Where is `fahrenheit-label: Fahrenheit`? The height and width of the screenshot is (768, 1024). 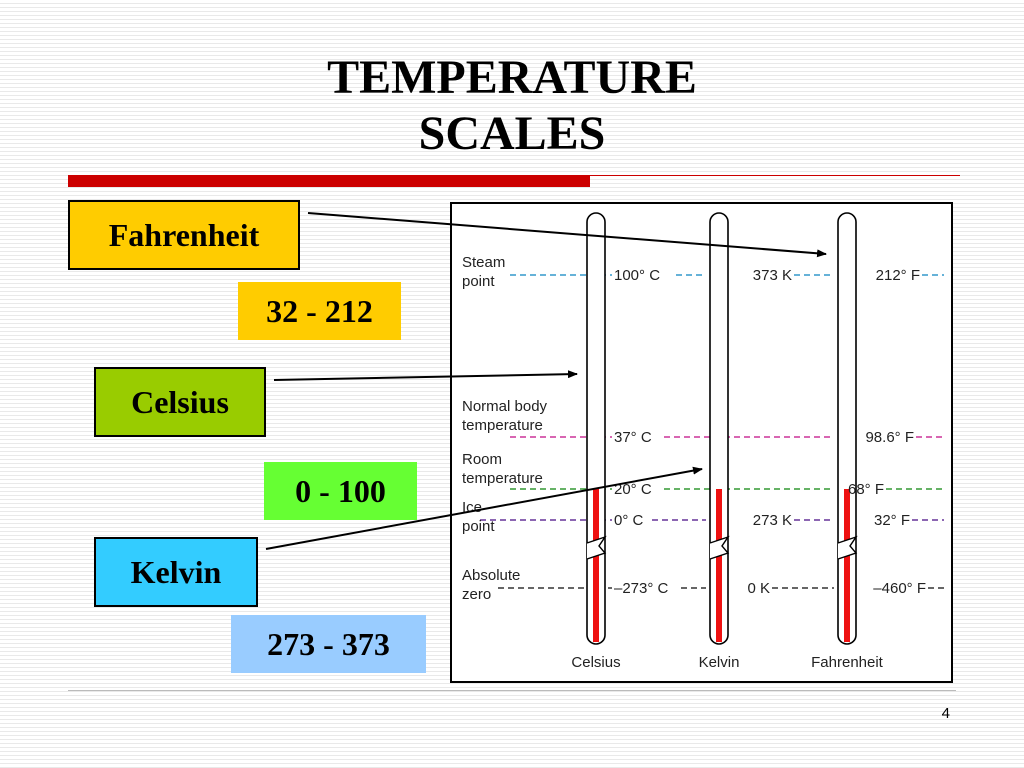
fahrenheit-label: Fahrenheit is located at coordinates (184, 234).